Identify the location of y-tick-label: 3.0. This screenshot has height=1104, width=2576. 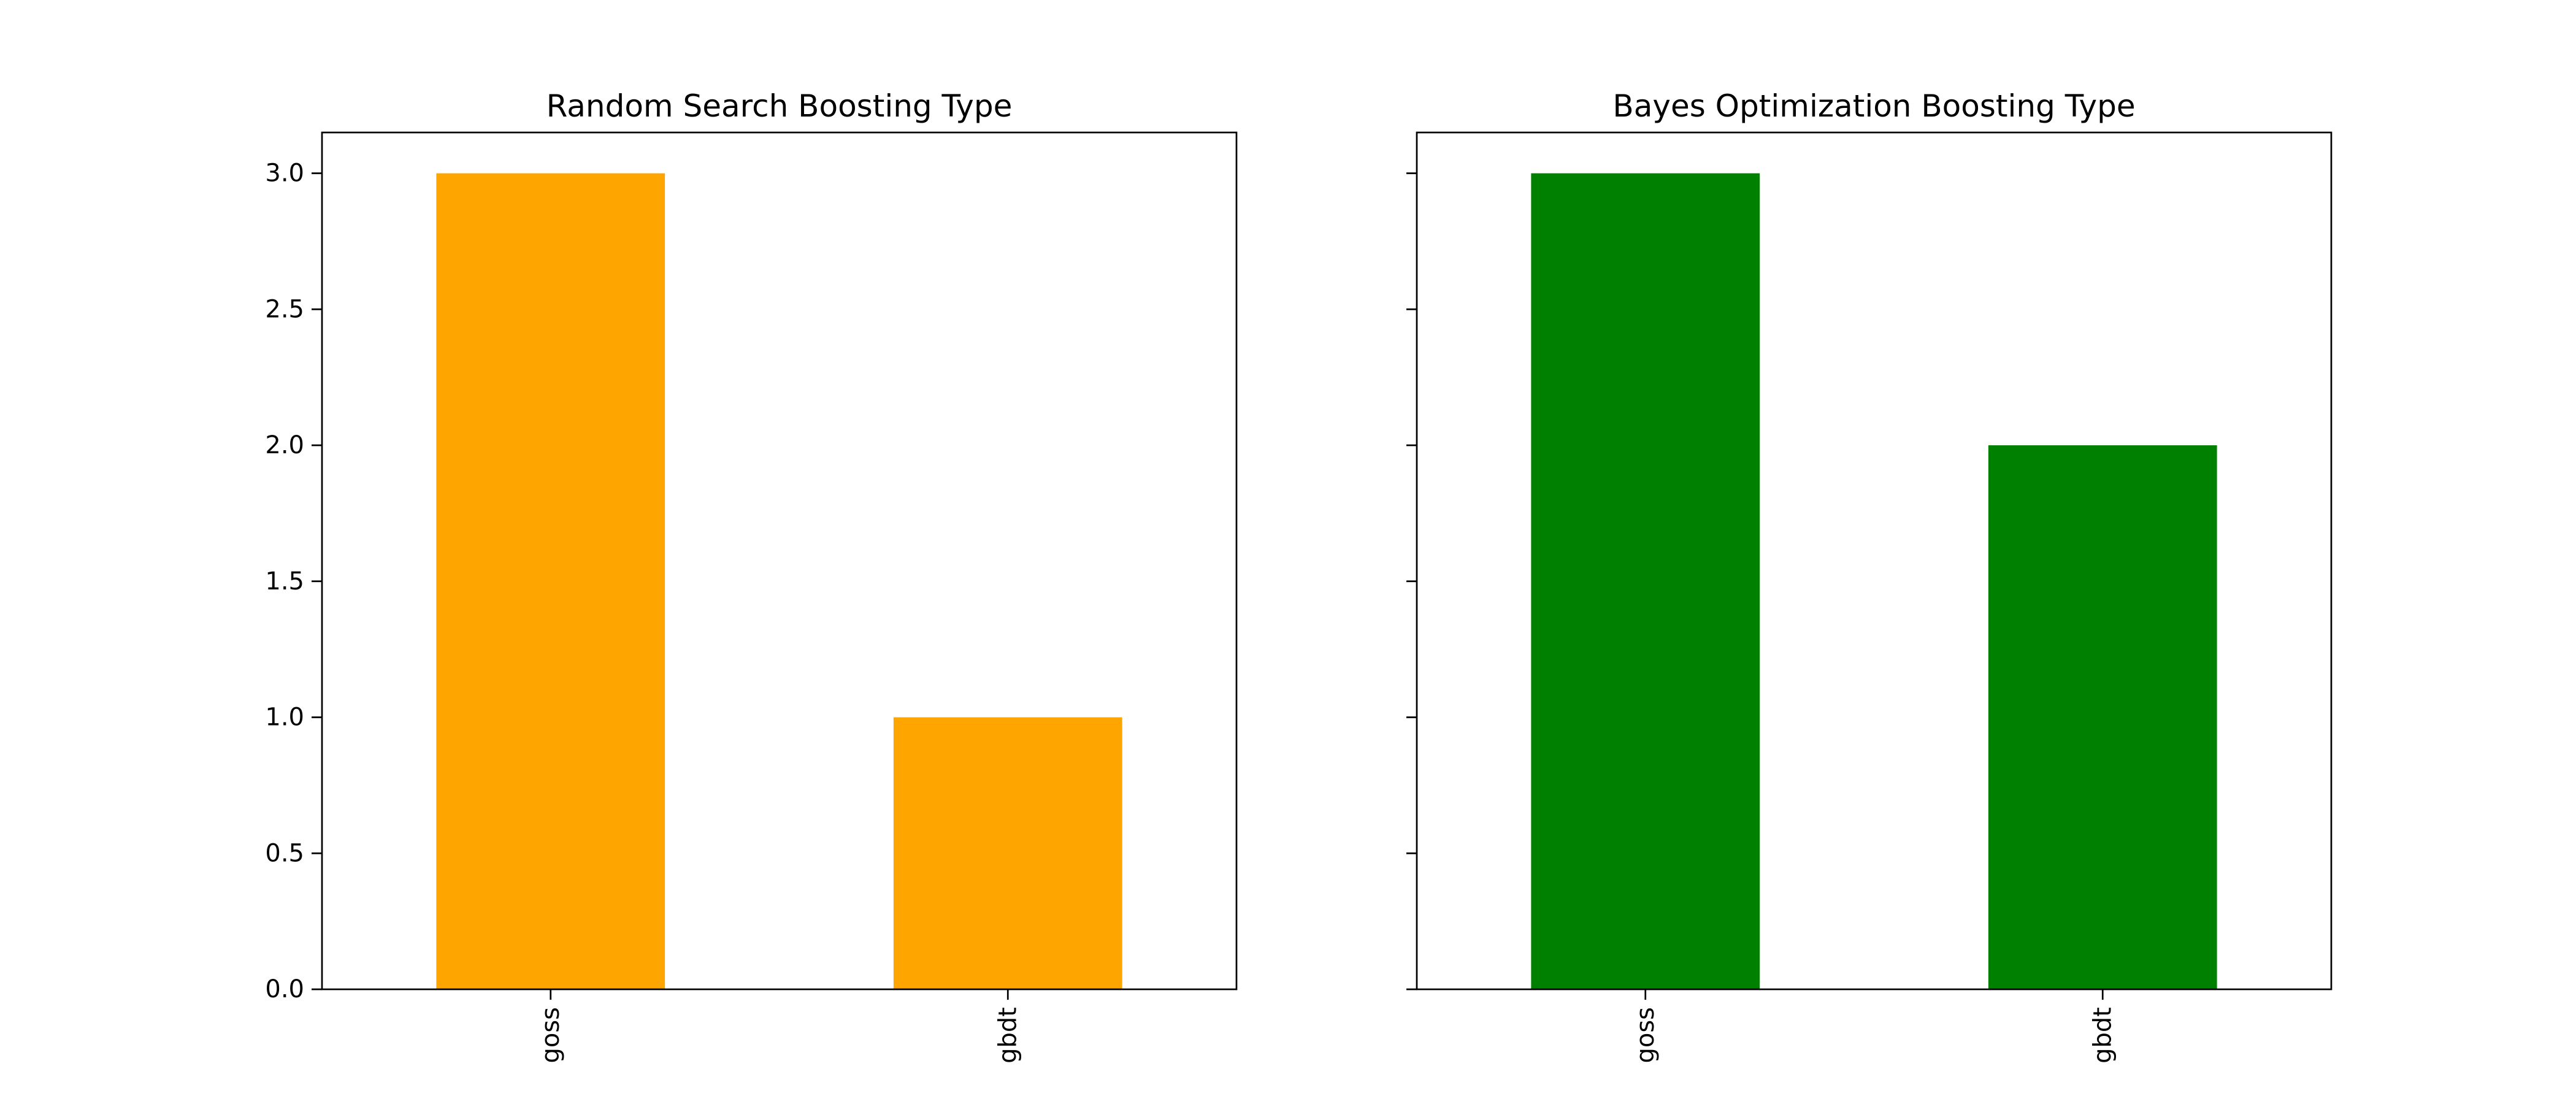
(284, 173).